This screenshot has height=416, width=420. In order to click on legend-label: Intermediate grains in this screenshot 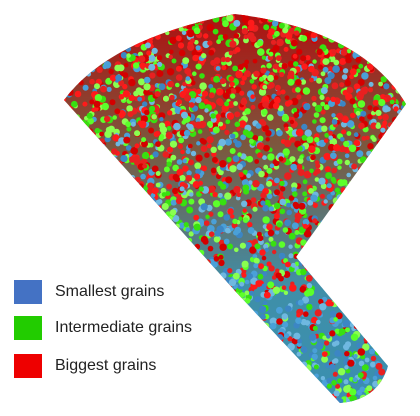, I will do `click(123, 327)`.